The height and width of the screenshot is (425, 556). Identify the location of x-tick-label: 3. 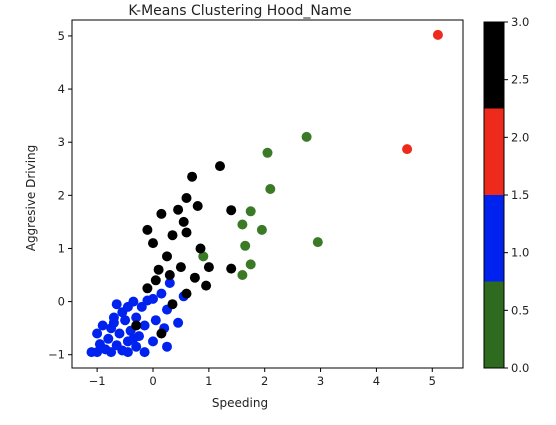
(320, 381).